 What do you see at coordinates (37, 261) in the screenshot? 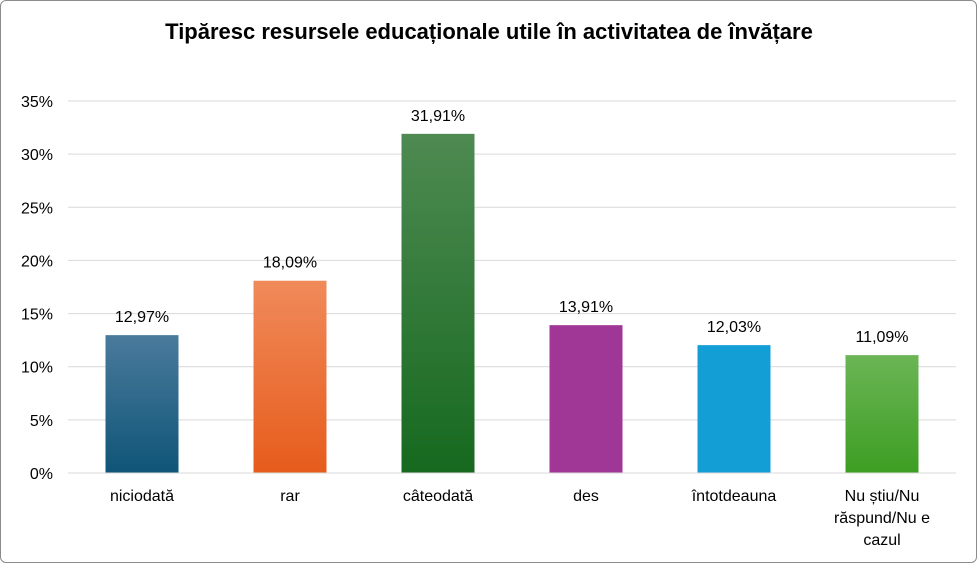
I see `y-tick-label: 20%` at bounding box center [37, 261].